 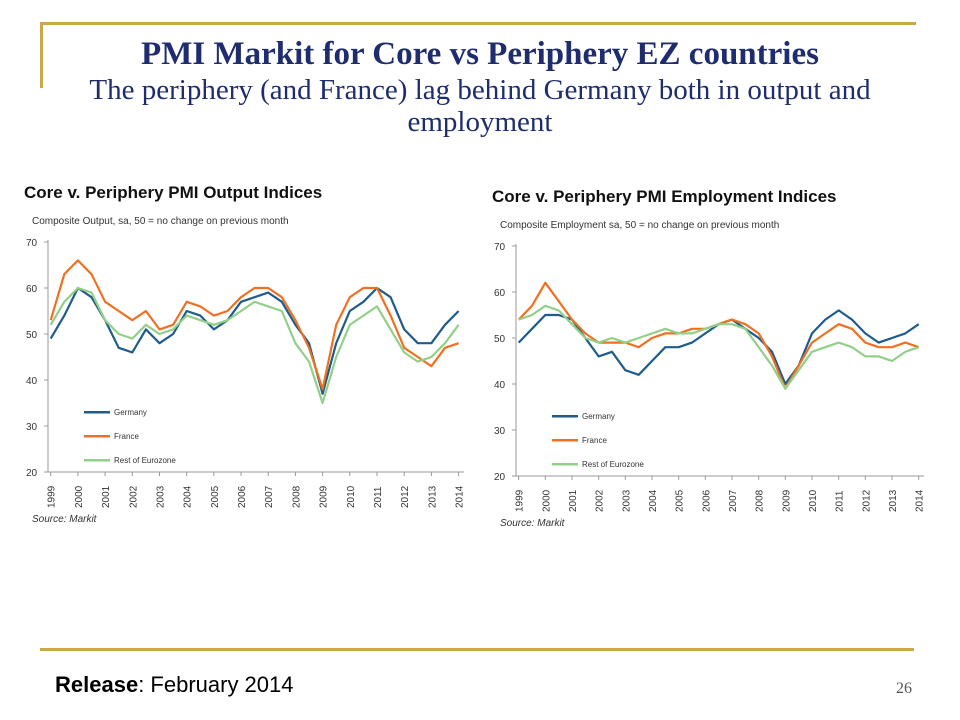 What do you see at coordinates (478, 23) in the screenshot?
I see `frame-accent-top` at bounding box center [478, 23].